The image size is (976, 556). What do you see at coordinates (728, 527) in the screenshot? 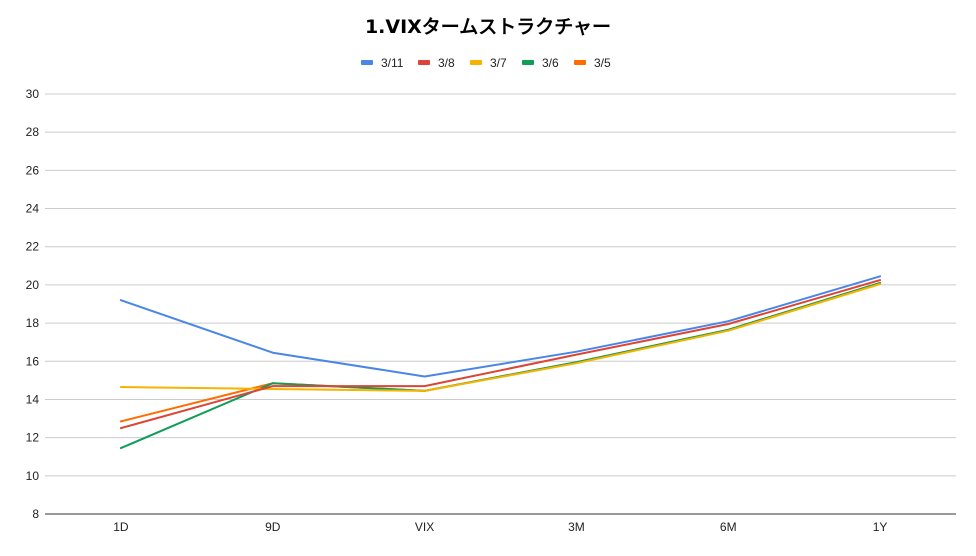
I see `x-tick-label: 6M` at bounding box center [728, 527].